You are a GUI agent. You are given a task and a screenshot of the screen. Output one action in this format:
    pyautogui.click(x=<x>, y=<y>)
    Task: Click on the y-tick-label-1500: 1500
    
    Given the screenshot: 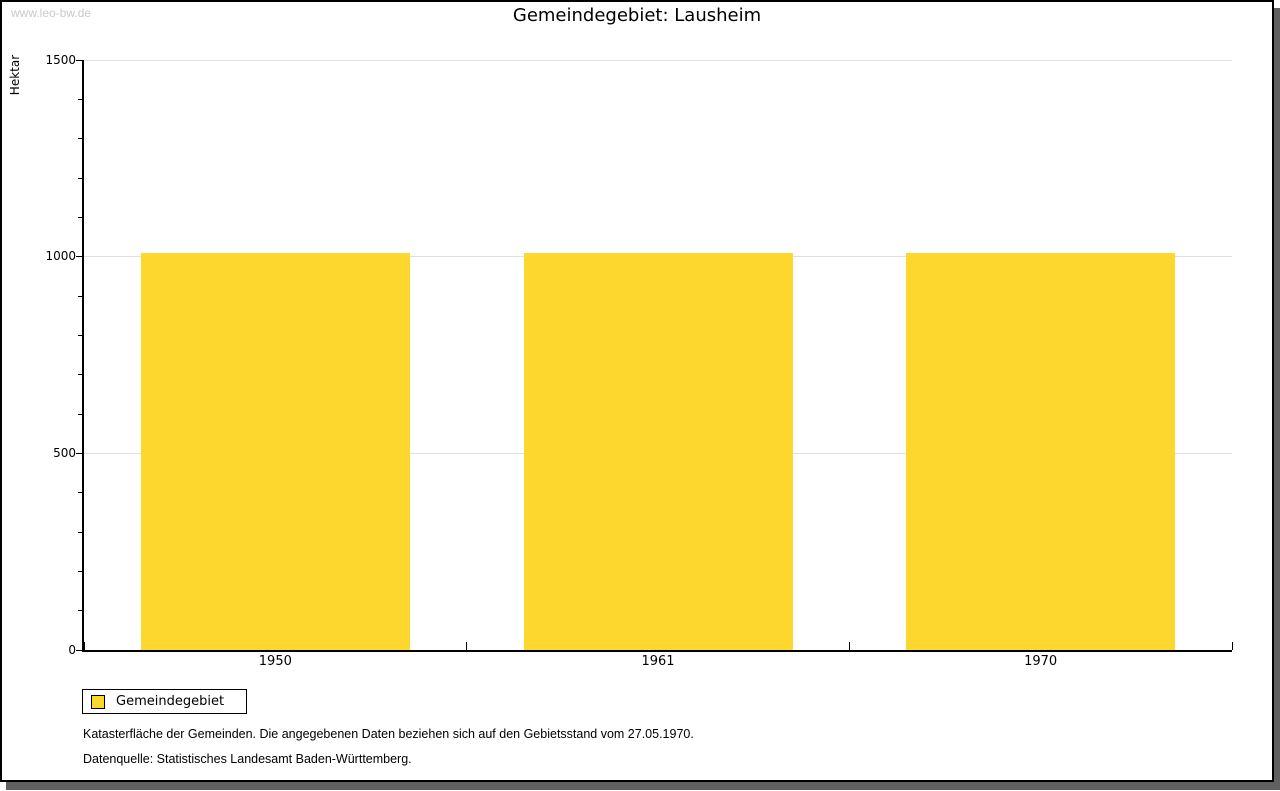 What is the action you would take?
    pyautogui.click(x=60, y=59)
    